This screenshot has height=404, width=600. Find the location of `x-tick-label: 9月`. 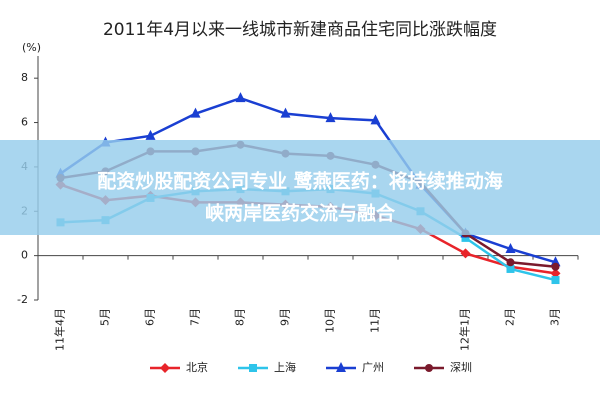

x-tick-label: 9月 is located at coordinates (285, 317).